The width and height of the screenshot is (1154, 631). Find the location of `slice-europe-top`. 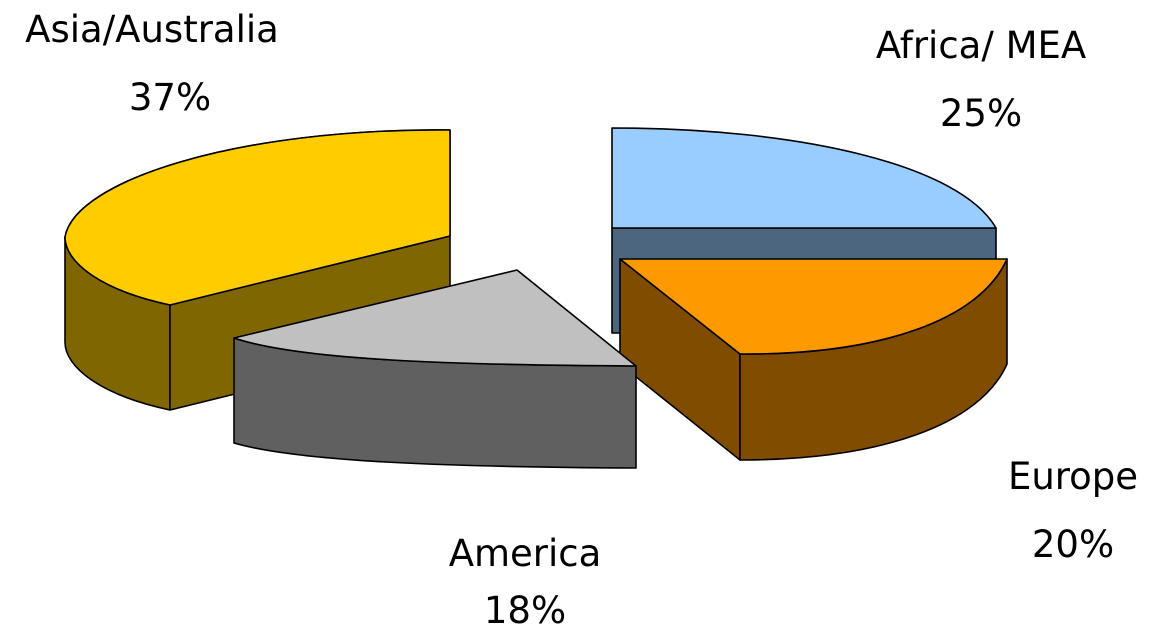

slice-europe-top is located at coordinates (813, 306).